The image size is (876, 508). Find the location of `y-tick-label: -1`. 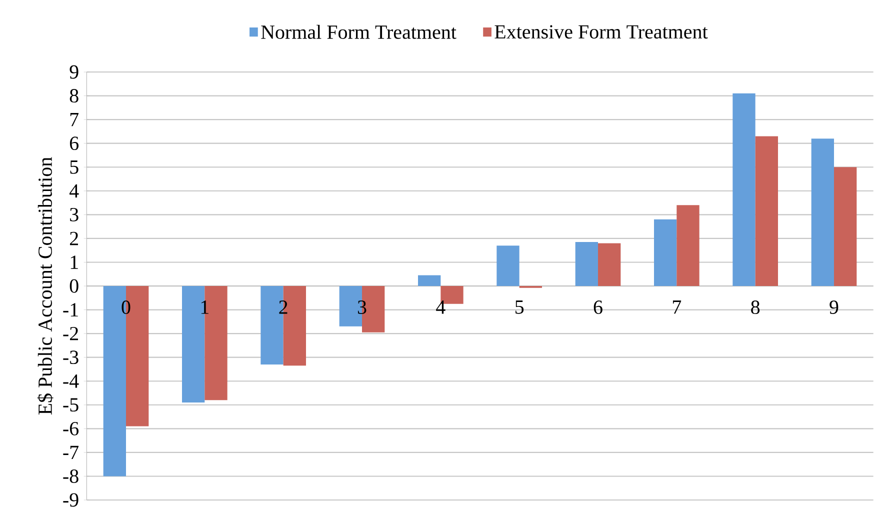

y-tick-label: -1 is located at coordinates (70, 309).